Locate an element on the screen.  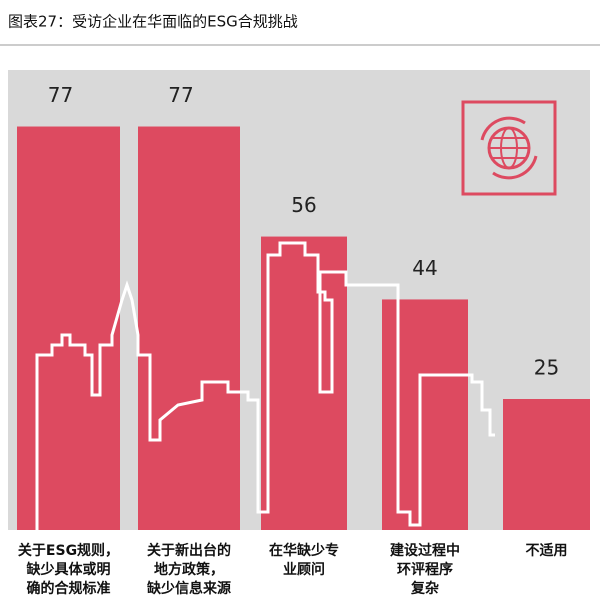
value-label: 25 is located at coordinates (546, 368).